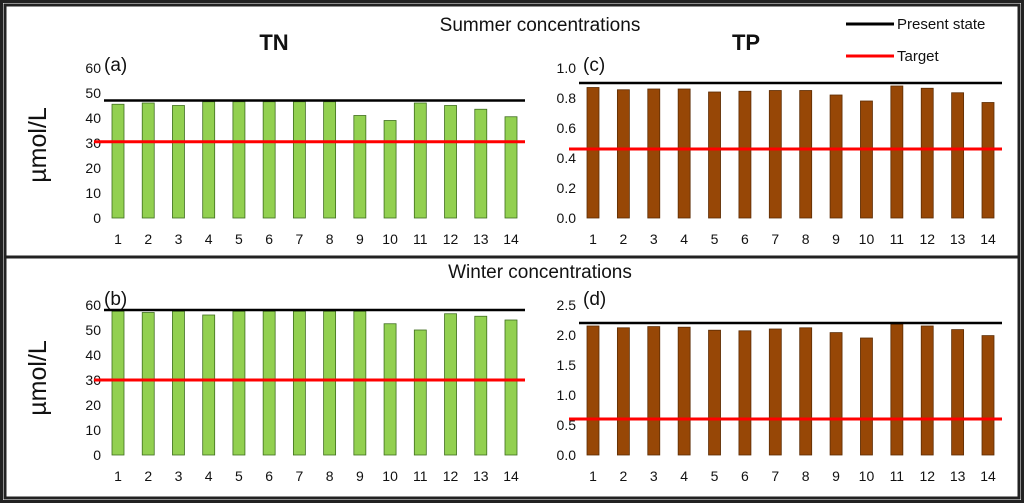 Image resolution: width=1024 pixels, height=503 pixels. What do you see at coordinates (93, 405) in the screenshot?
I see `y-tick-label: 20` at bounding box center [93, 405].